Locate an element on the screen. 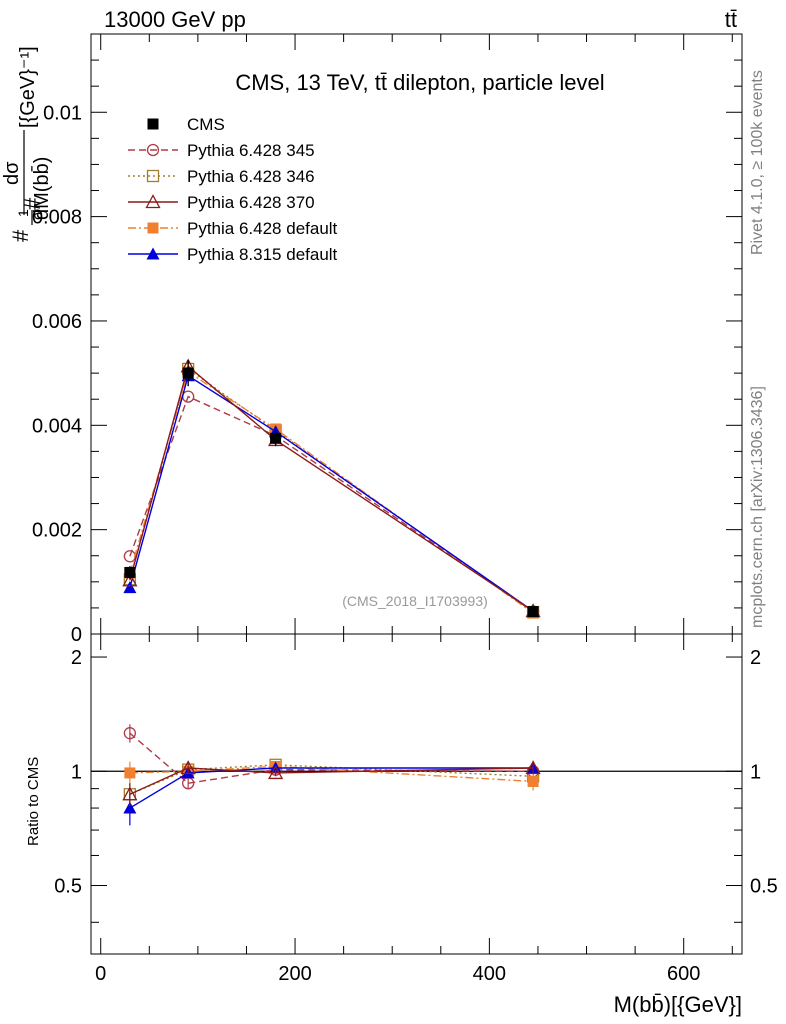 The width and height of the screenshot is (786, 1024). legend-entry: CMS is located at coordinates (186, 124).